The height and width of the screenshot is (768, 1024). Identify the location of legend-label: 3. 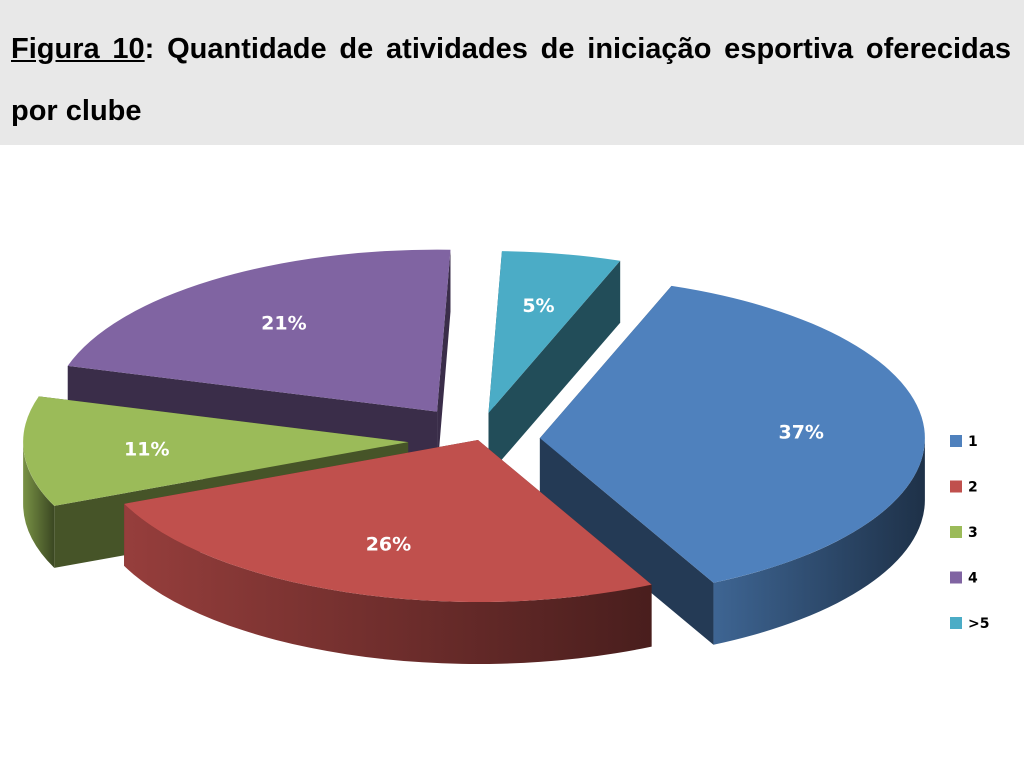
(973, 533).